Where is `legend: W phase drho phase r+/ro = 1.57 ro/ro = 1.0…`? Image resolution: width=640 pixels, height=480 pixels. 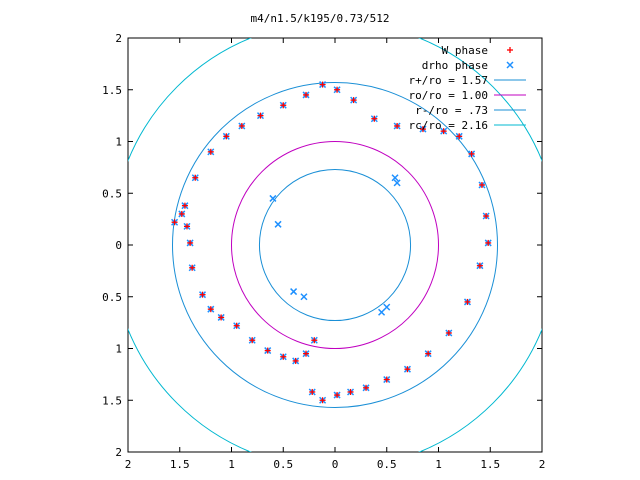
legend: W phase drho phase r+/ro = 1.57 ro/ro = 1.0… is located at coordinates (467, 88).